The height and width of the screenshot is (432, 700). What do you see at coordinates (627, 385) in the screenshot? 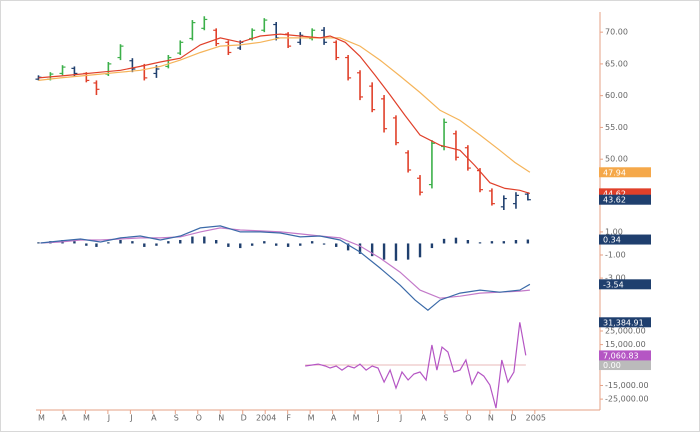
I see `y-tick-label: -15,000.00` at bounding box center [627, 385].